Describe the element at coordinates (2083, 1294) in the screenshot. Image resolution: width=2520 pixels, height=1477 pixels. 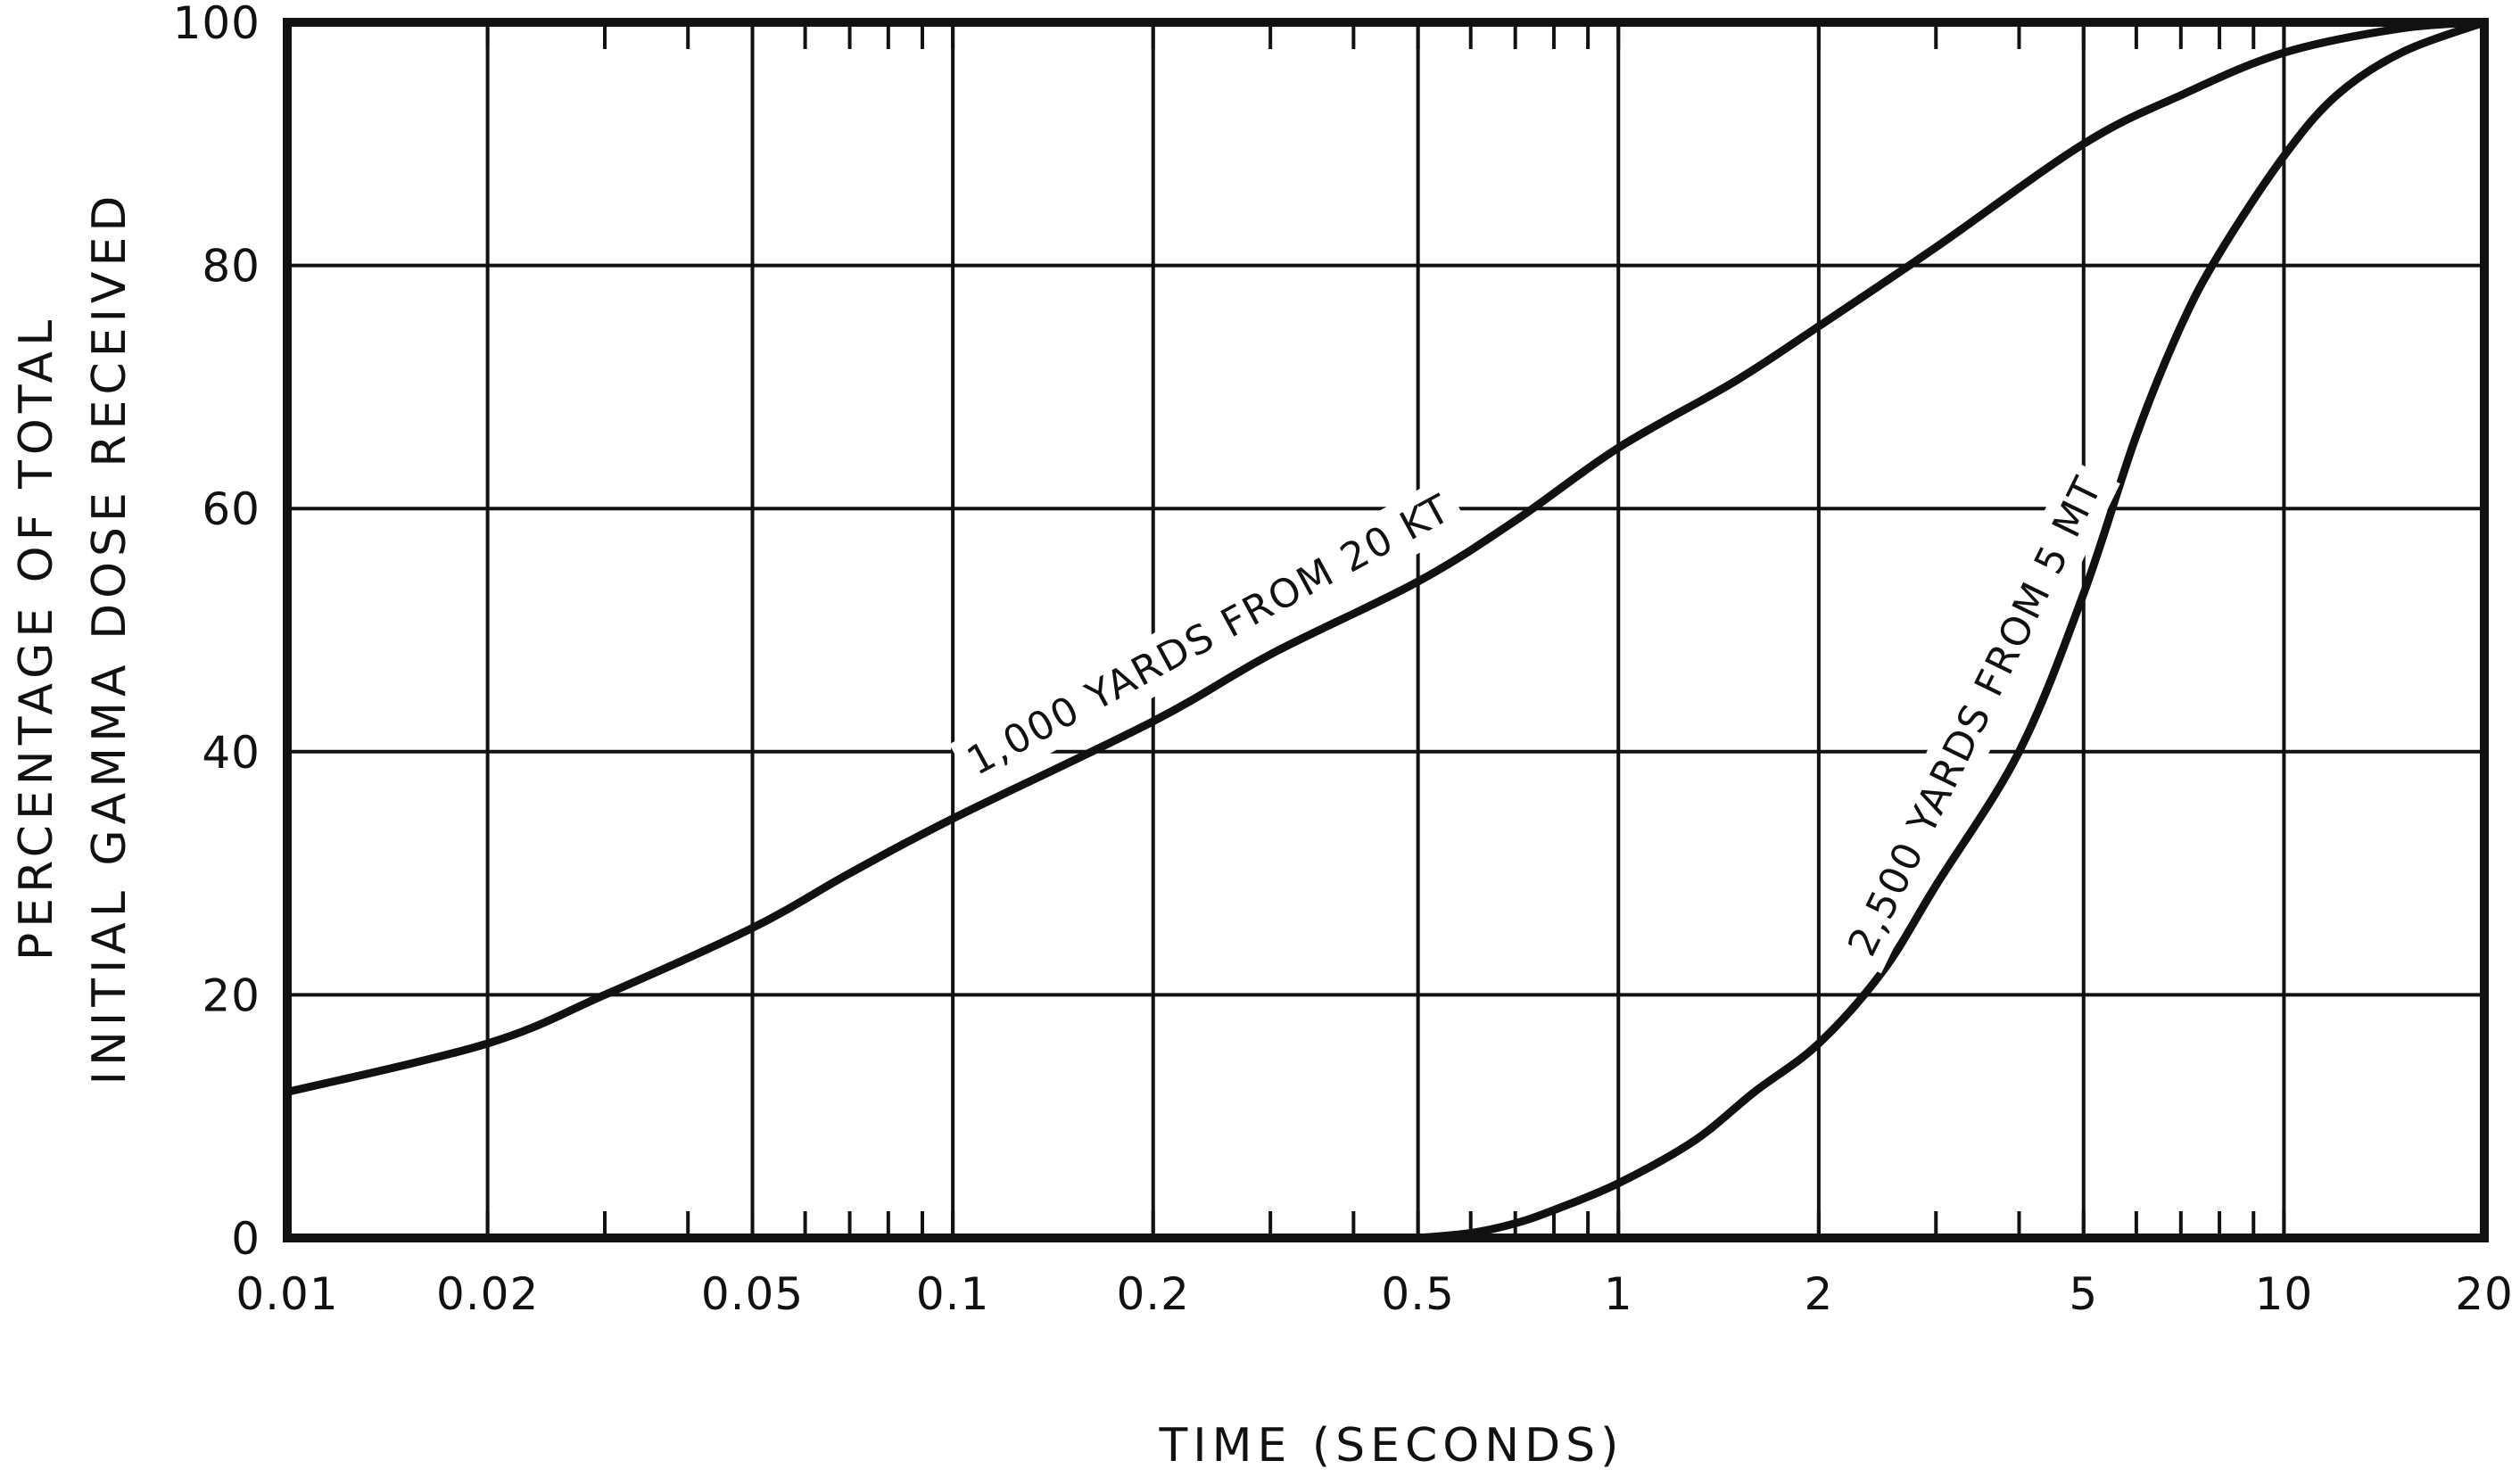
I see `x-tick-label: 5` at that location.